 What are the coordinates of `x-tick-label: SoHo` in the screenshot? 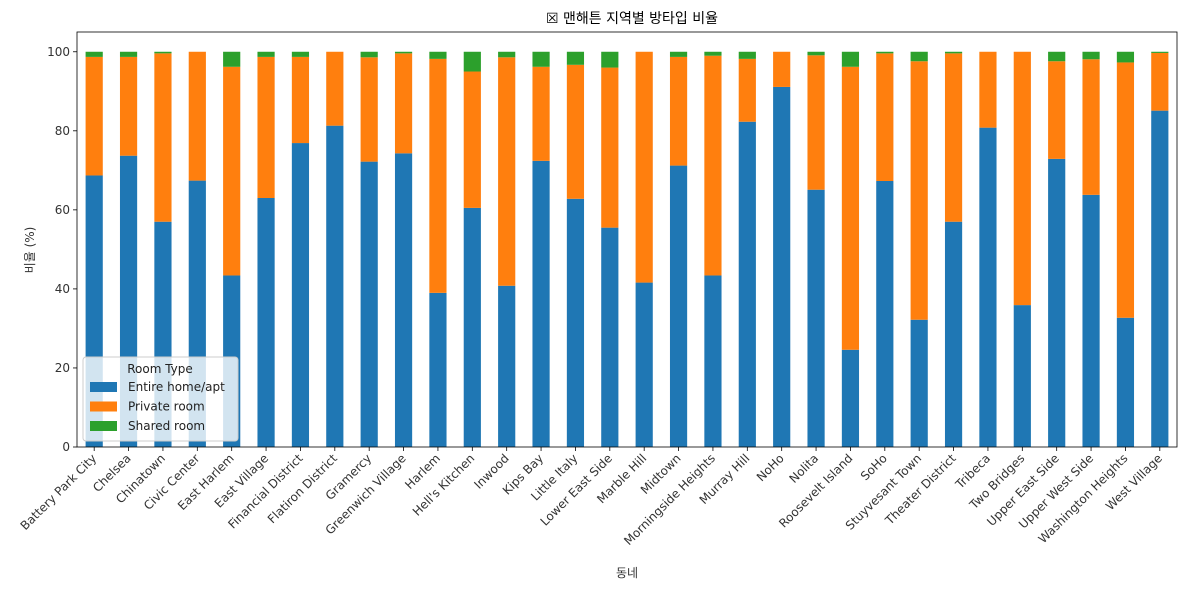 It's located at (874, 467).